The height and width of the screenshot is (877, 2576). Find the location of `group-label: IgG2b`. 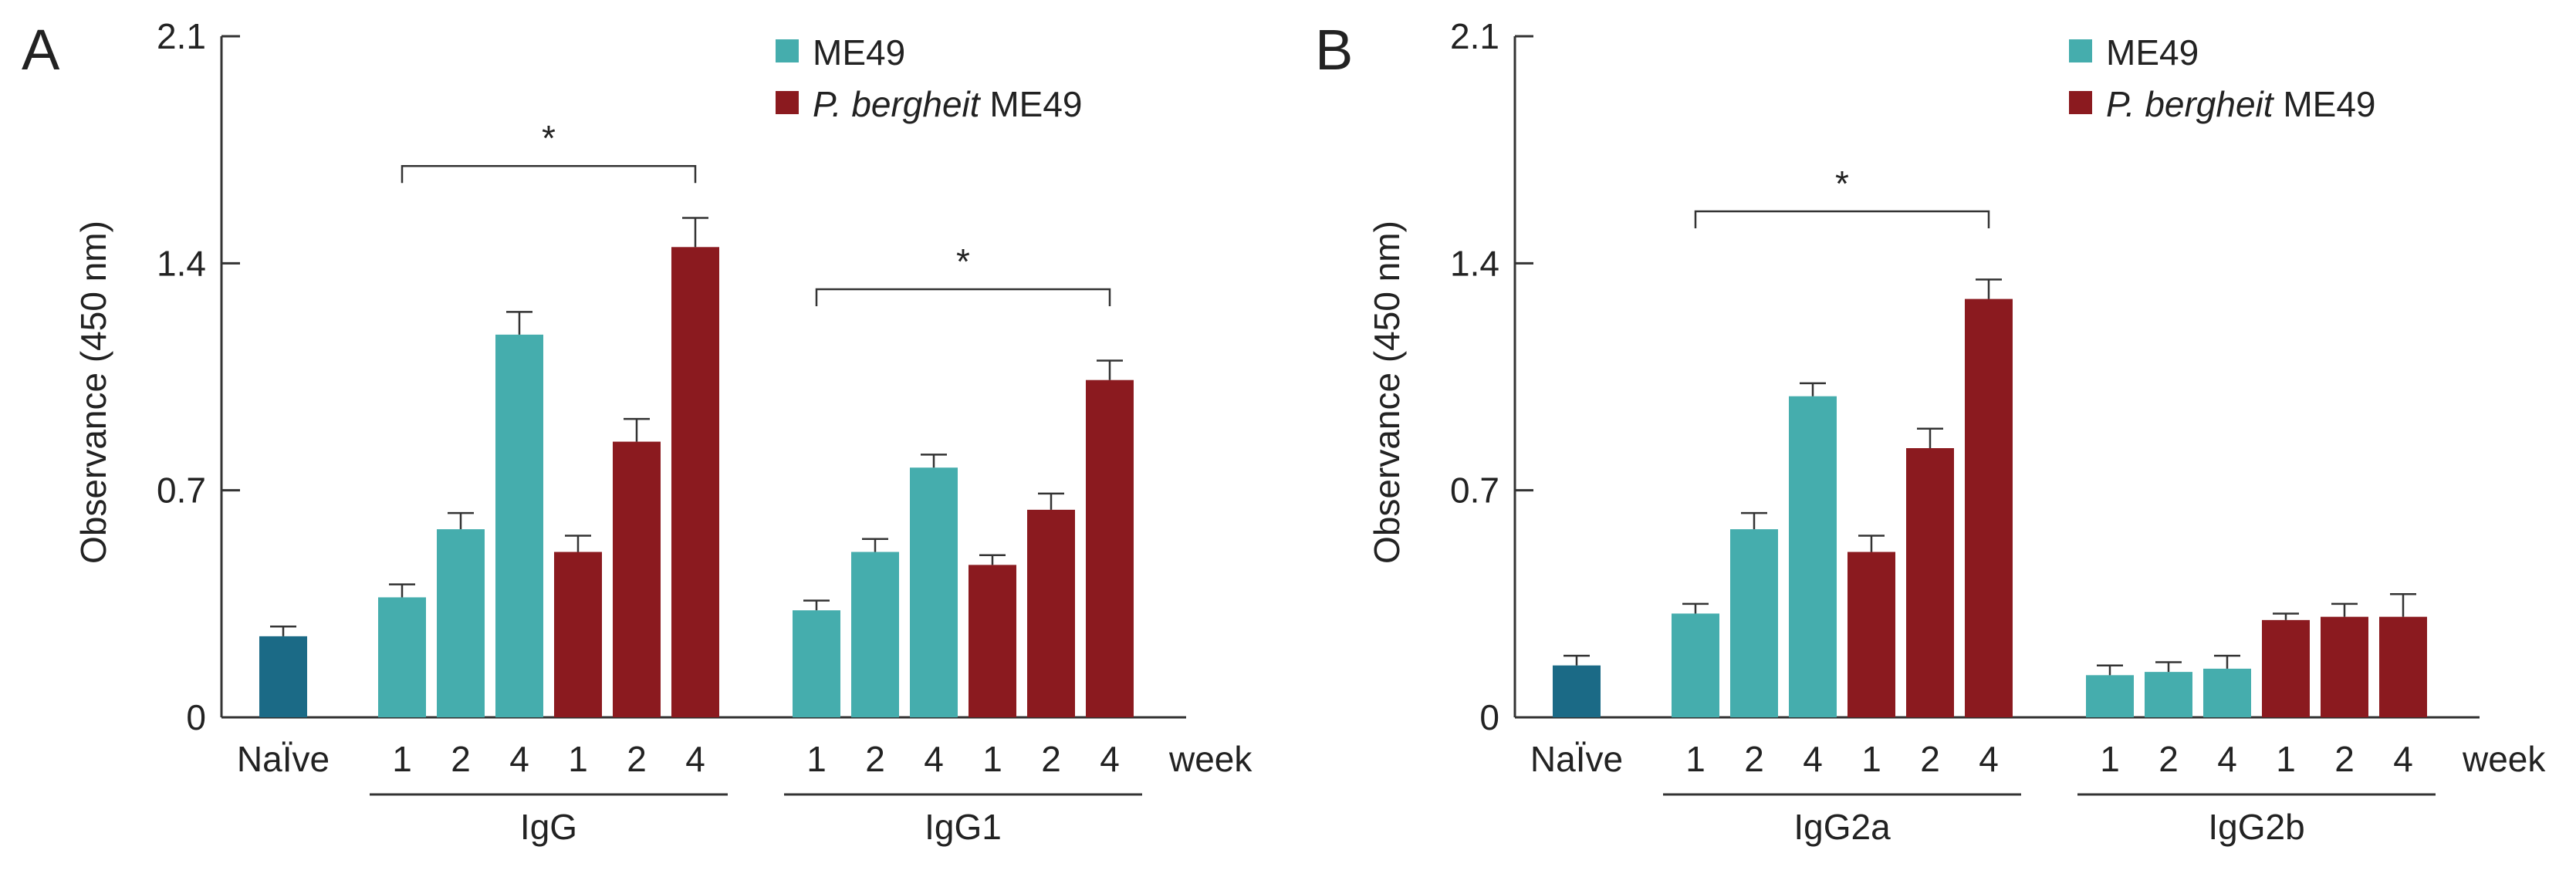

group-label: IgG2b is located at coordinates (2256, 827).